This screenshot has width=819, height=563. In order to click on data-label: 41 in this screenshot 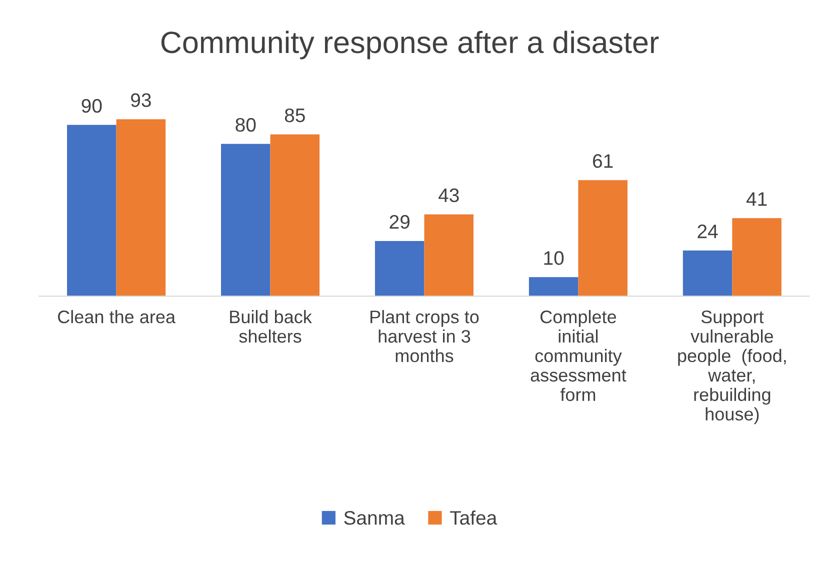, I will do `click(756, 199)`.